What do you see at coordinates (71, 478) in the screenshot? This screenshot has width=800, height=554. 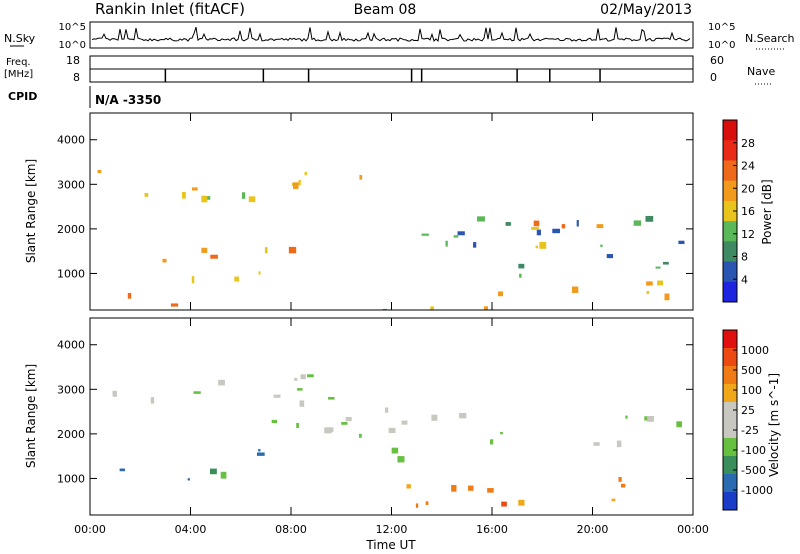 I see `velocity-ytick-label: 1000` at bounding box center [71, 478].